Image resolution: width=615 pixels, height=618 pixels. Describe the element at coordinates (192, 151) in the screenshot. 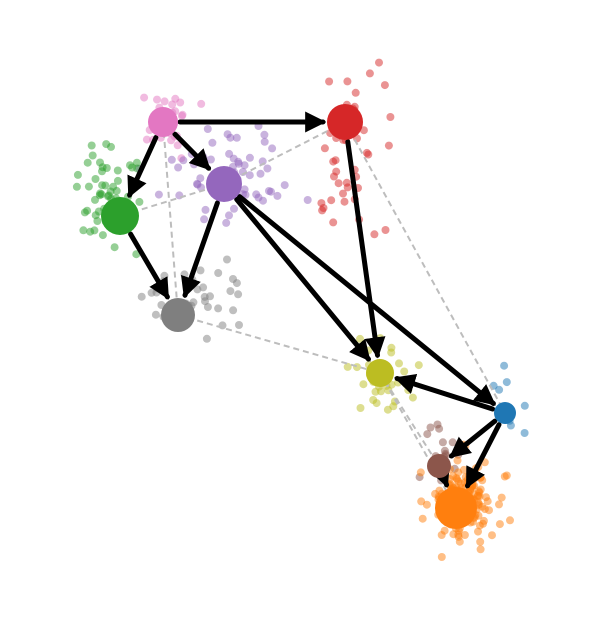

I see `edge-pink-to-purple` at that location.